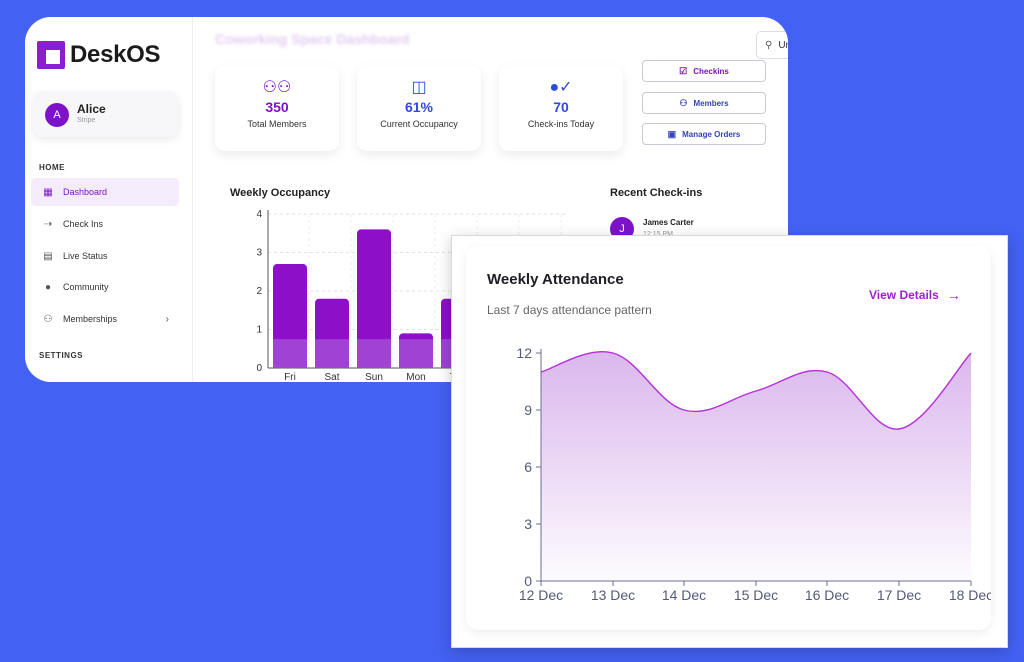 Image resolution: width=1024 pixels, height=662 pixels. I want to click on button-label: Manage Orders, so click(711, 134).